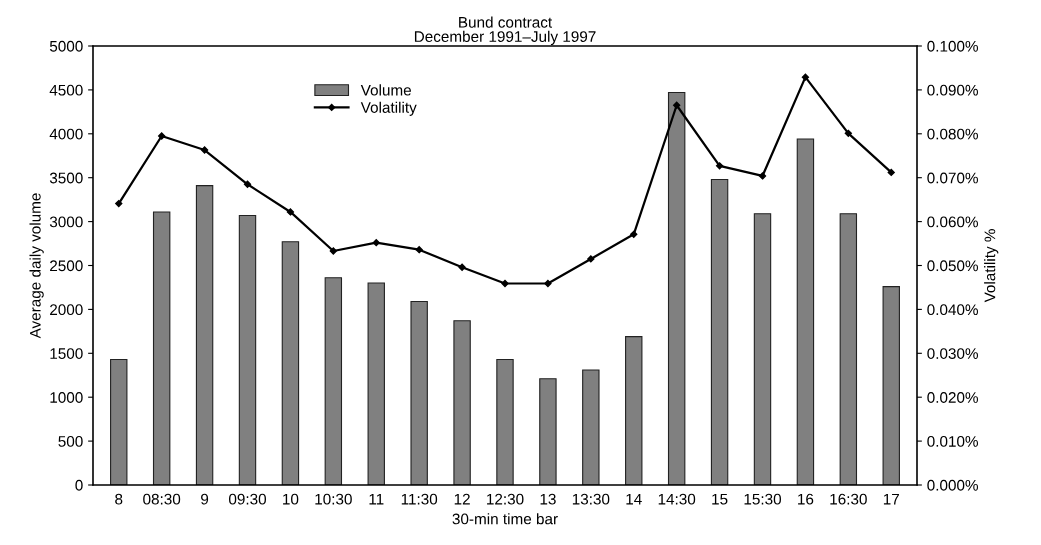 The width and height of the screenshot is (1041, 545). Describe the element at coordinates (763, 499) in the screenshot. I see `x-tick-label: 15:30` at that location.